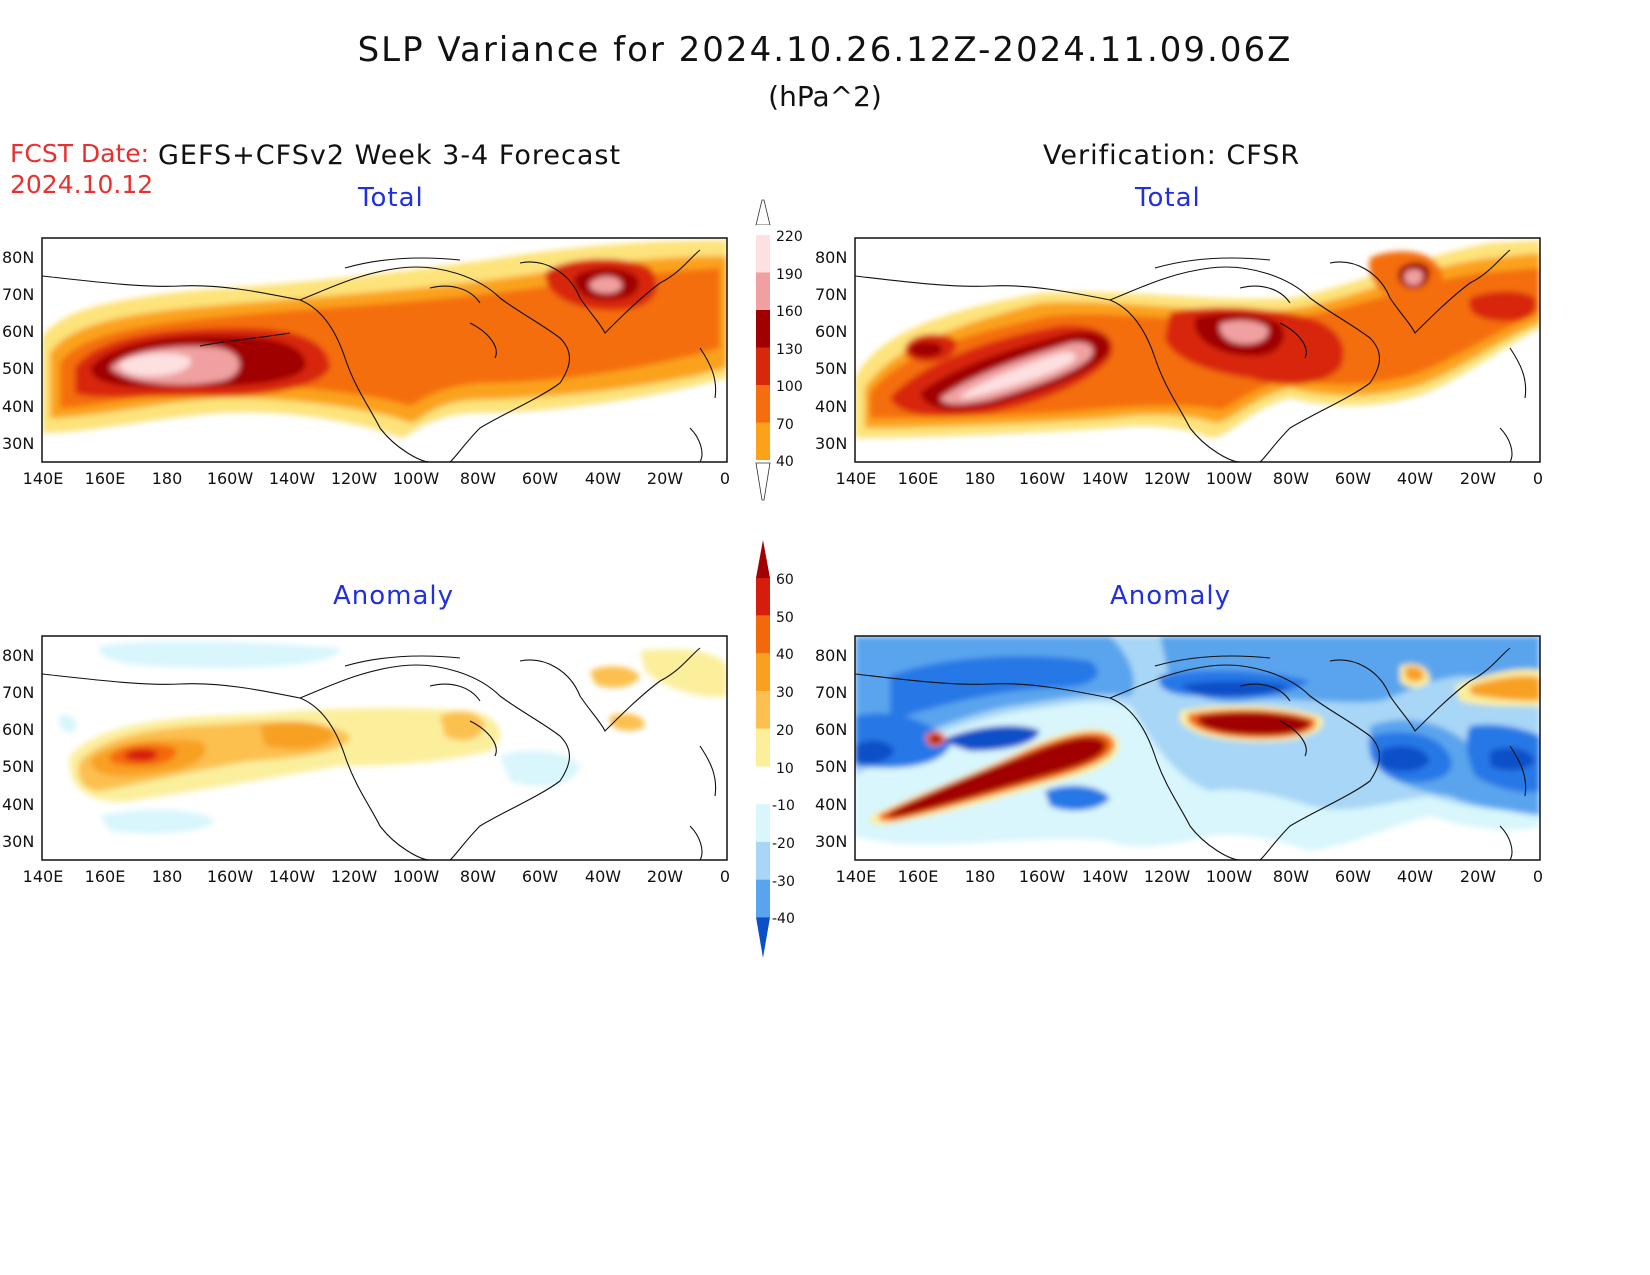  Describe the element at coordinates (1168, 198) in the screenshot. I see `verification-total-title: Total` at that location.